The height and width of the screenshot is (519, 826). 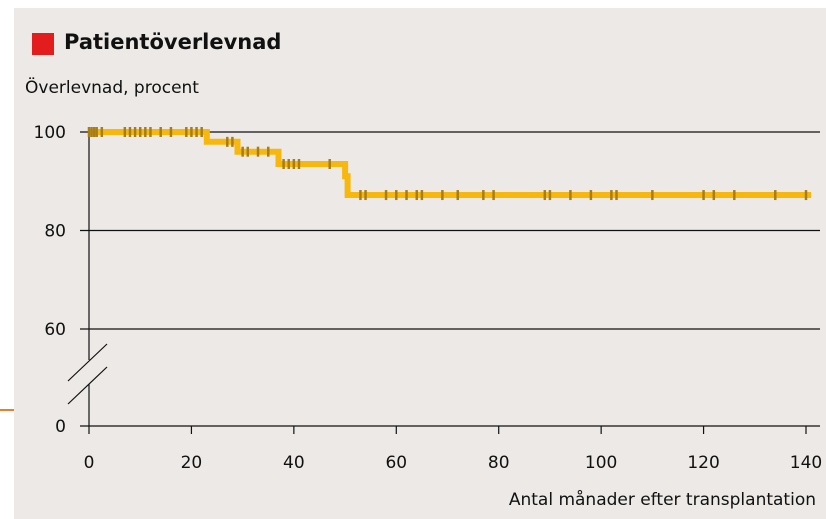 What do you see at coordinates (7, 410) in the screenshot?
I see `decorative-orange-line` at bounding box center [7, 410].